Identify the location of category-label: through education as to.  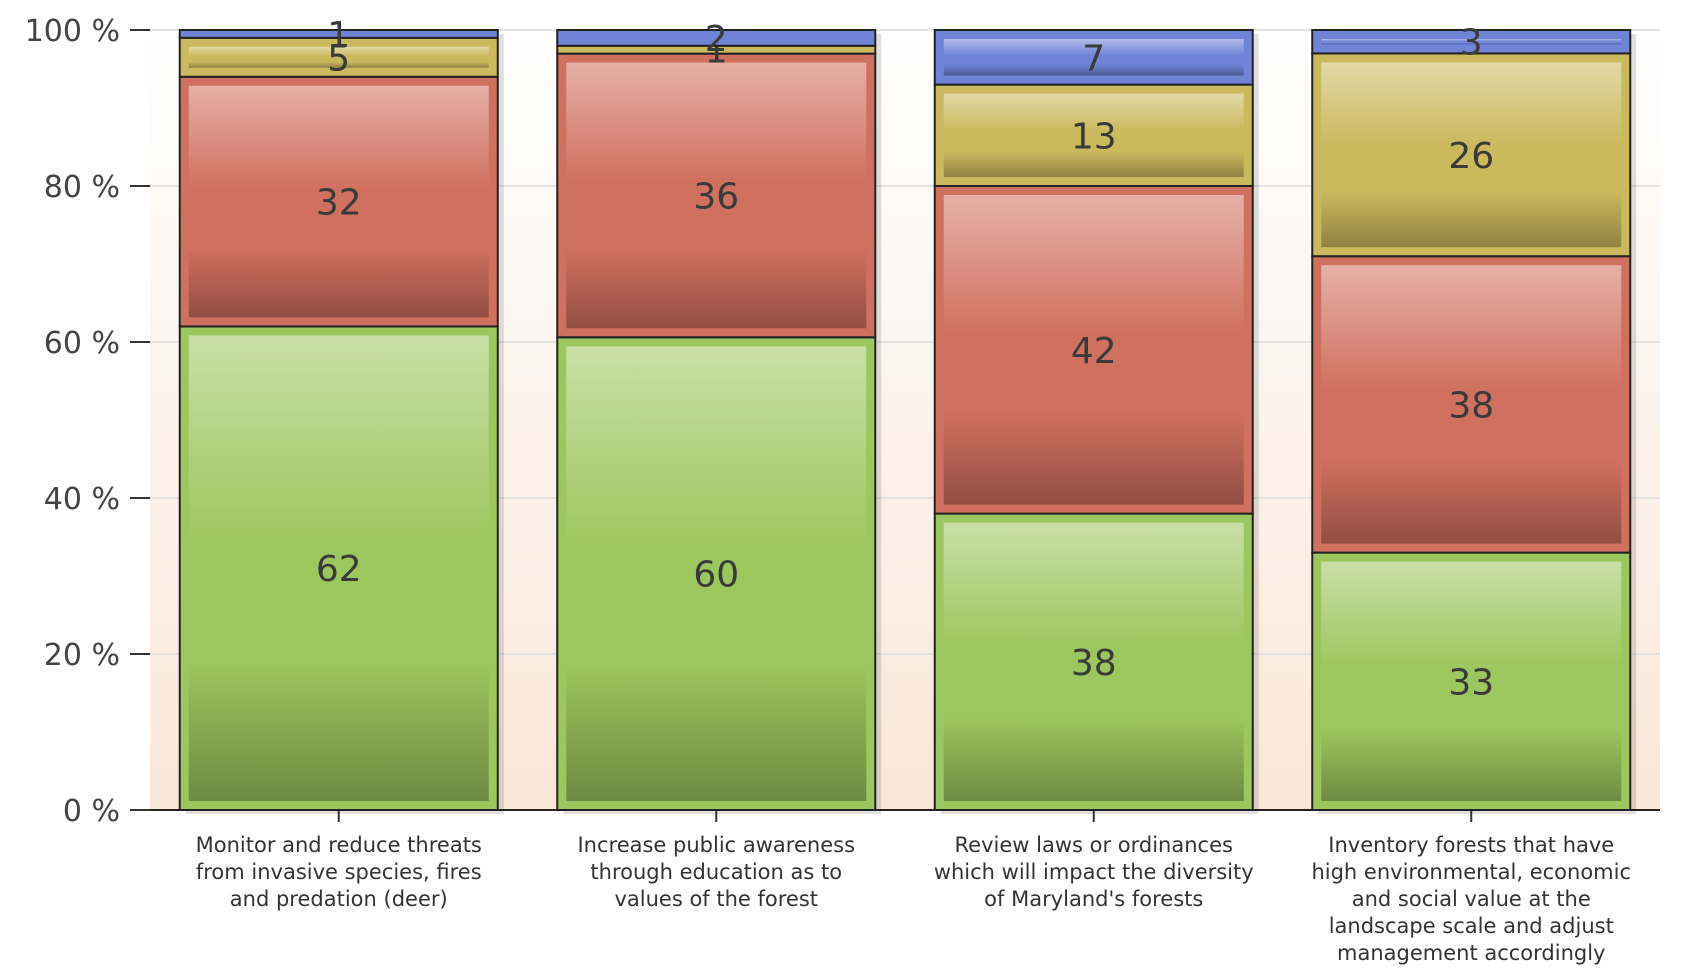
(716, 872).